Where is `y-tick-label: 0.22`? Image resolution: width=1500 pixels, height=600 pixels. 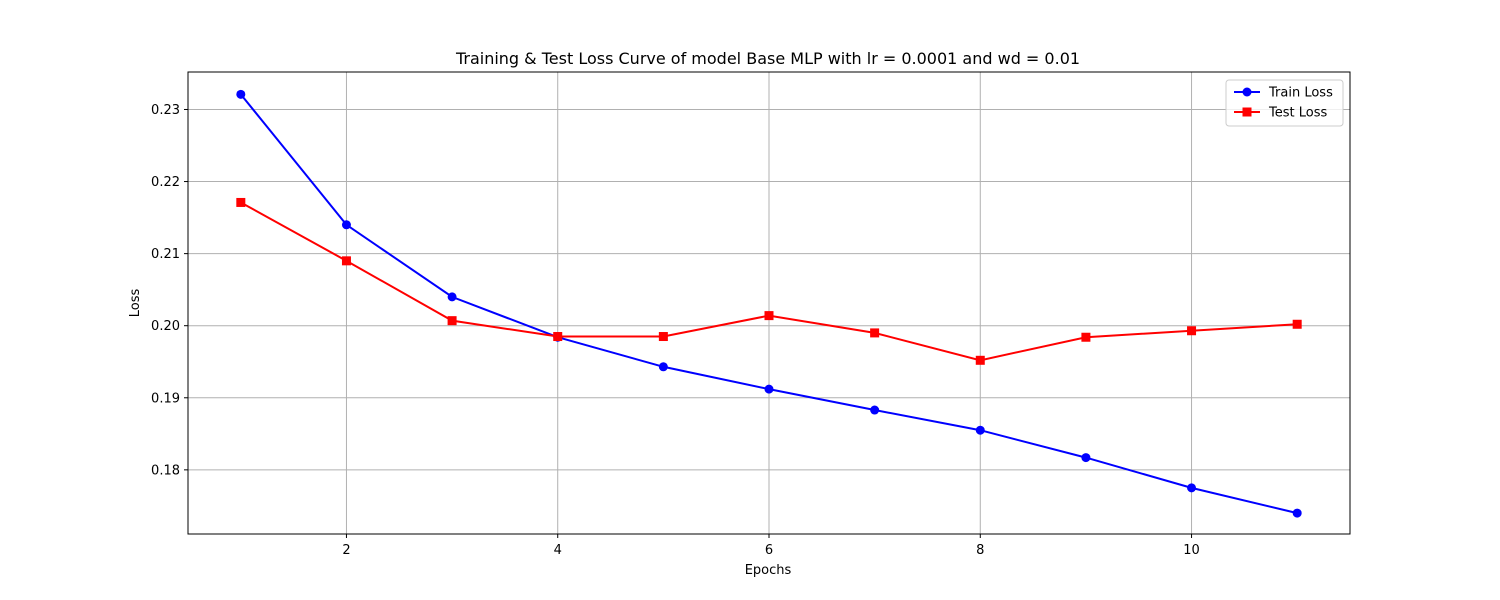
y-tick-label: 0.22 is located at coordinates (165, 182).